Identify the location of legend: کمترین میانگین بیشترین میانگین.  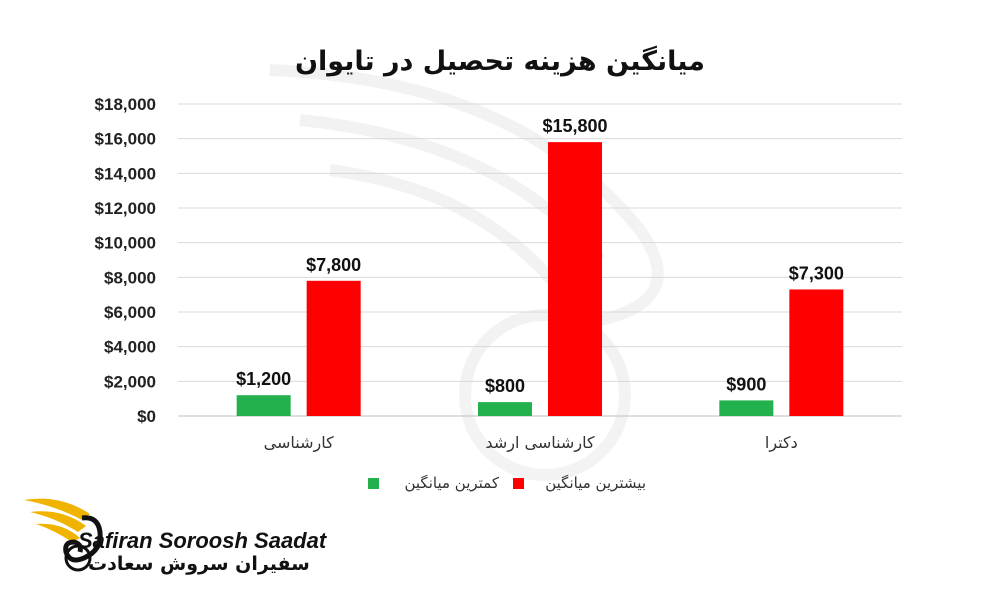
(507, 483).